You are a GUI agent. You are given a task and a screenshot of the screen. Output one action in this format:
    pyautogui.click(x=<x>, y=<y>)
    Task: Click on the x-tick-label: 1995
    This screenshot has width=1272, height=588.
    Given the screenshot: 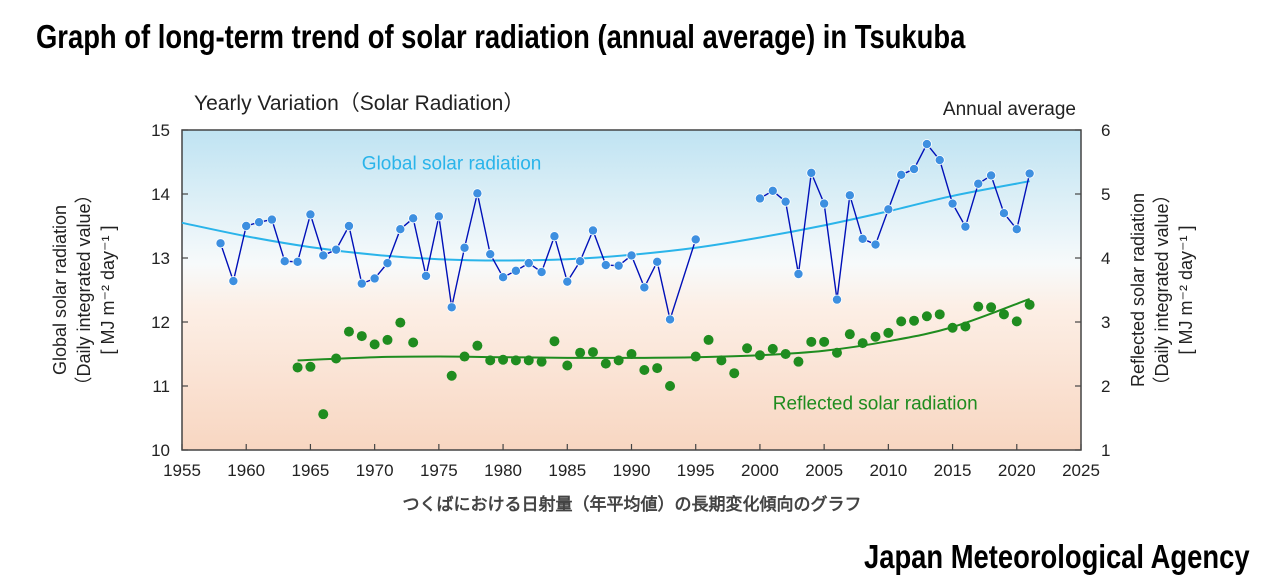 What is the action you would take?
    pyautogui.click(x=696, y=470)
    